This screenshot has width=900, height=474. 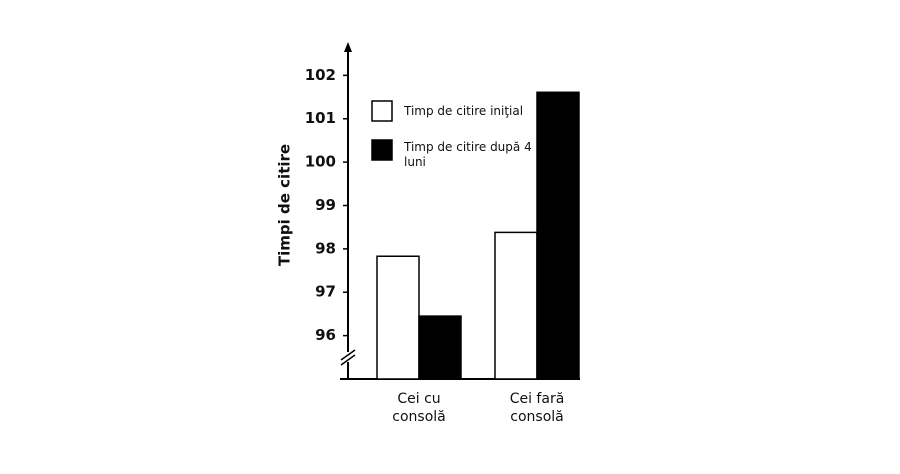 I want to click on x-tick-label: Cei cu consolă, so click(x=419, y=408).